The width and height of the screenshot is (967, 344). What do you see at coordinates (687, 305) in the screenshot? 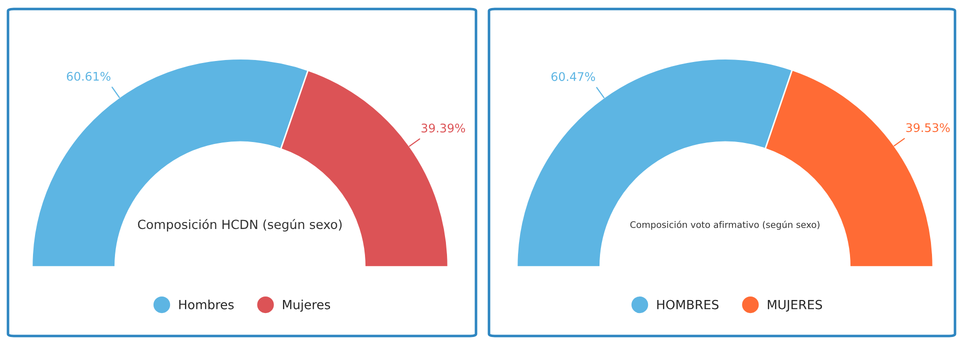
I see `legend-label: HOMBRES` at bounding box center [687, 305].